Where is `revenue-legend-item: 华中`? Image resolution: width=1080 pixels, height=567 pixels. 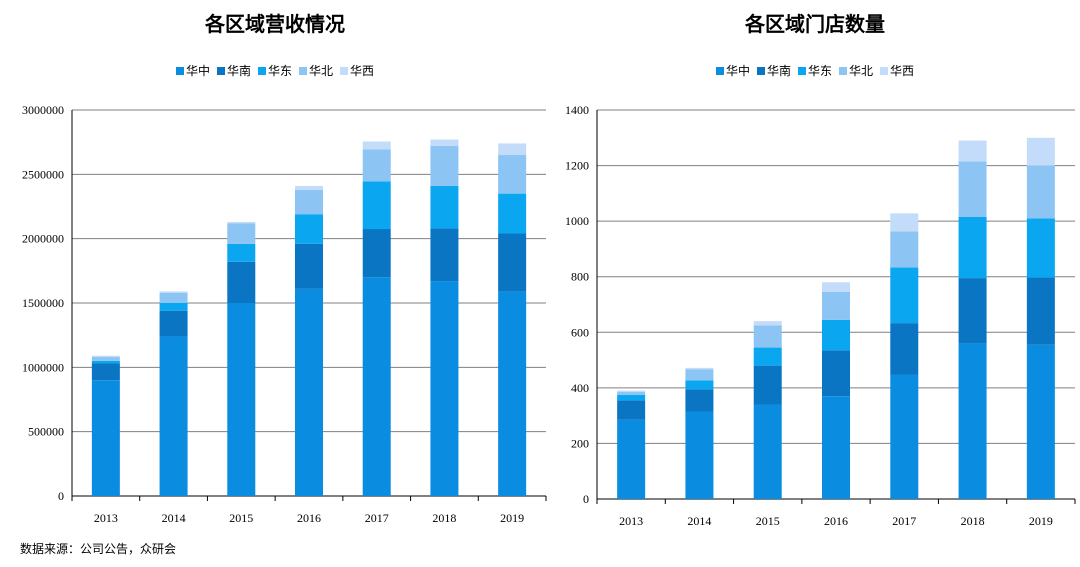 revenue-legend-item: 华中 is located at coordinates (192, 70).